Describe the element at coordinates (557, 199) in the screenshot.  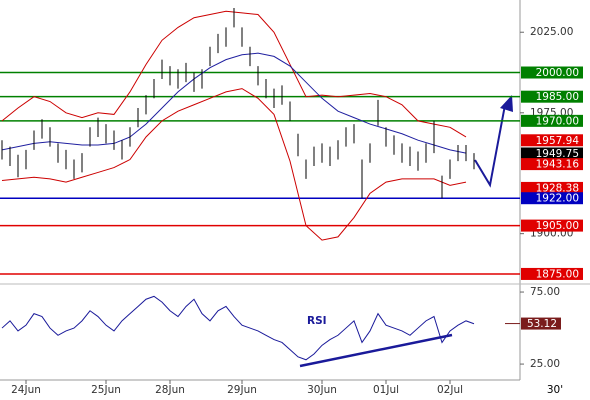
I see `level-label: 1922.00` at that location.